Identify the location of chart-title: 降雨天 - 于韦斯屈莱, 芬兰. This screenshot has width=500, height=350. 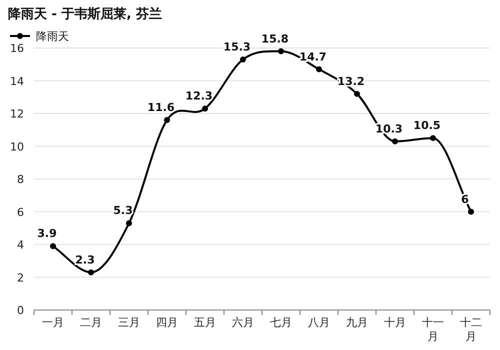
(85, 14).